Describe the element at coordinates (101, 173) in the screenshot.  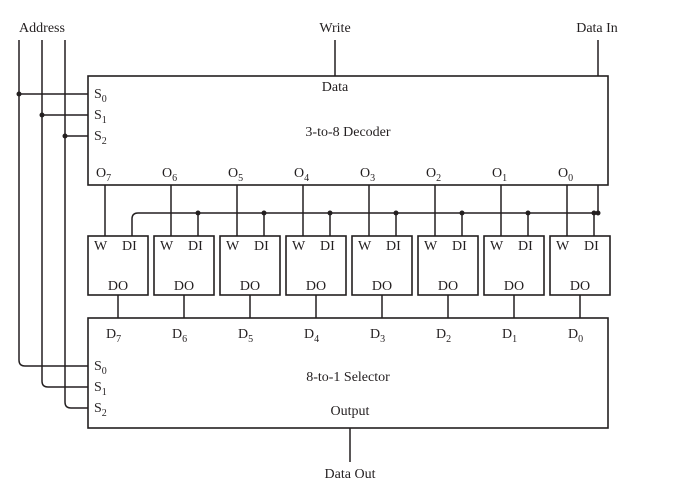
I see `decoder-output-o7-letter: O` at that location.